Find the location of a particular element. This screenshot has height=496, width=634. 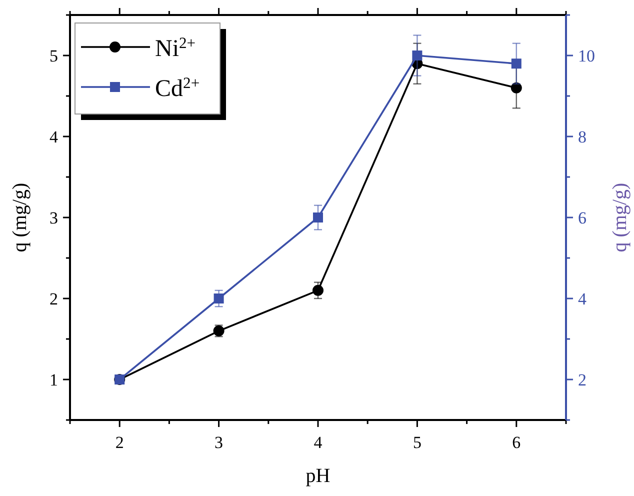

y2-axis-title: q (mg/g) is located at coordinates (620, 217).